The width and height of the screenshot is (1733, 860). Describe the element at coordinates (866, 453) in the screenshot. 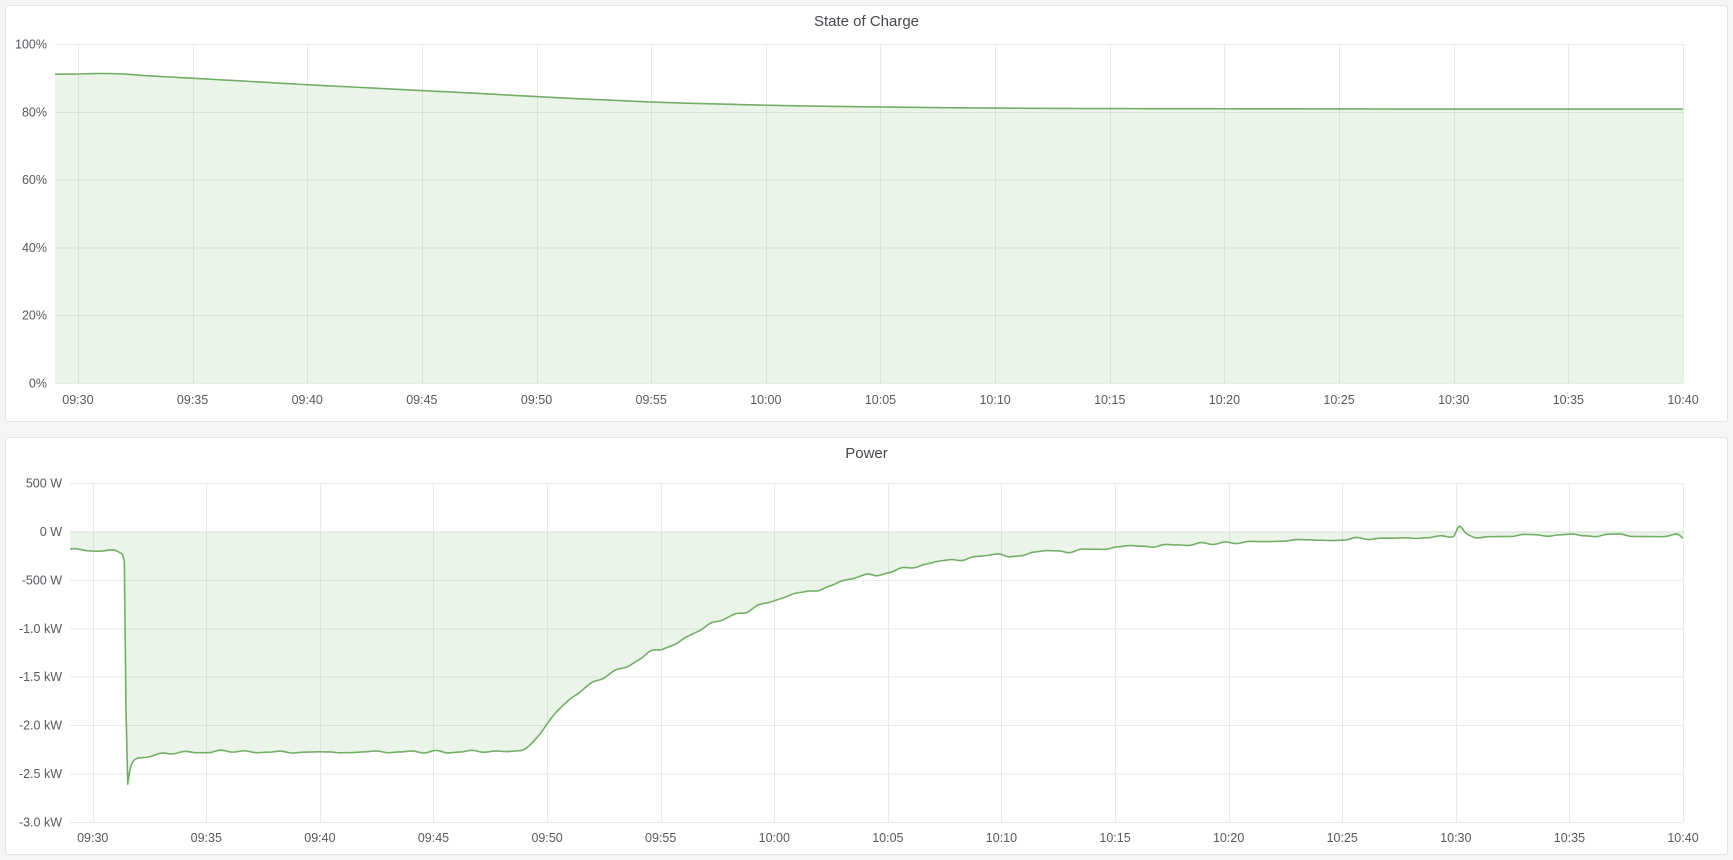

I see `power-panel-title: Power` at that location.